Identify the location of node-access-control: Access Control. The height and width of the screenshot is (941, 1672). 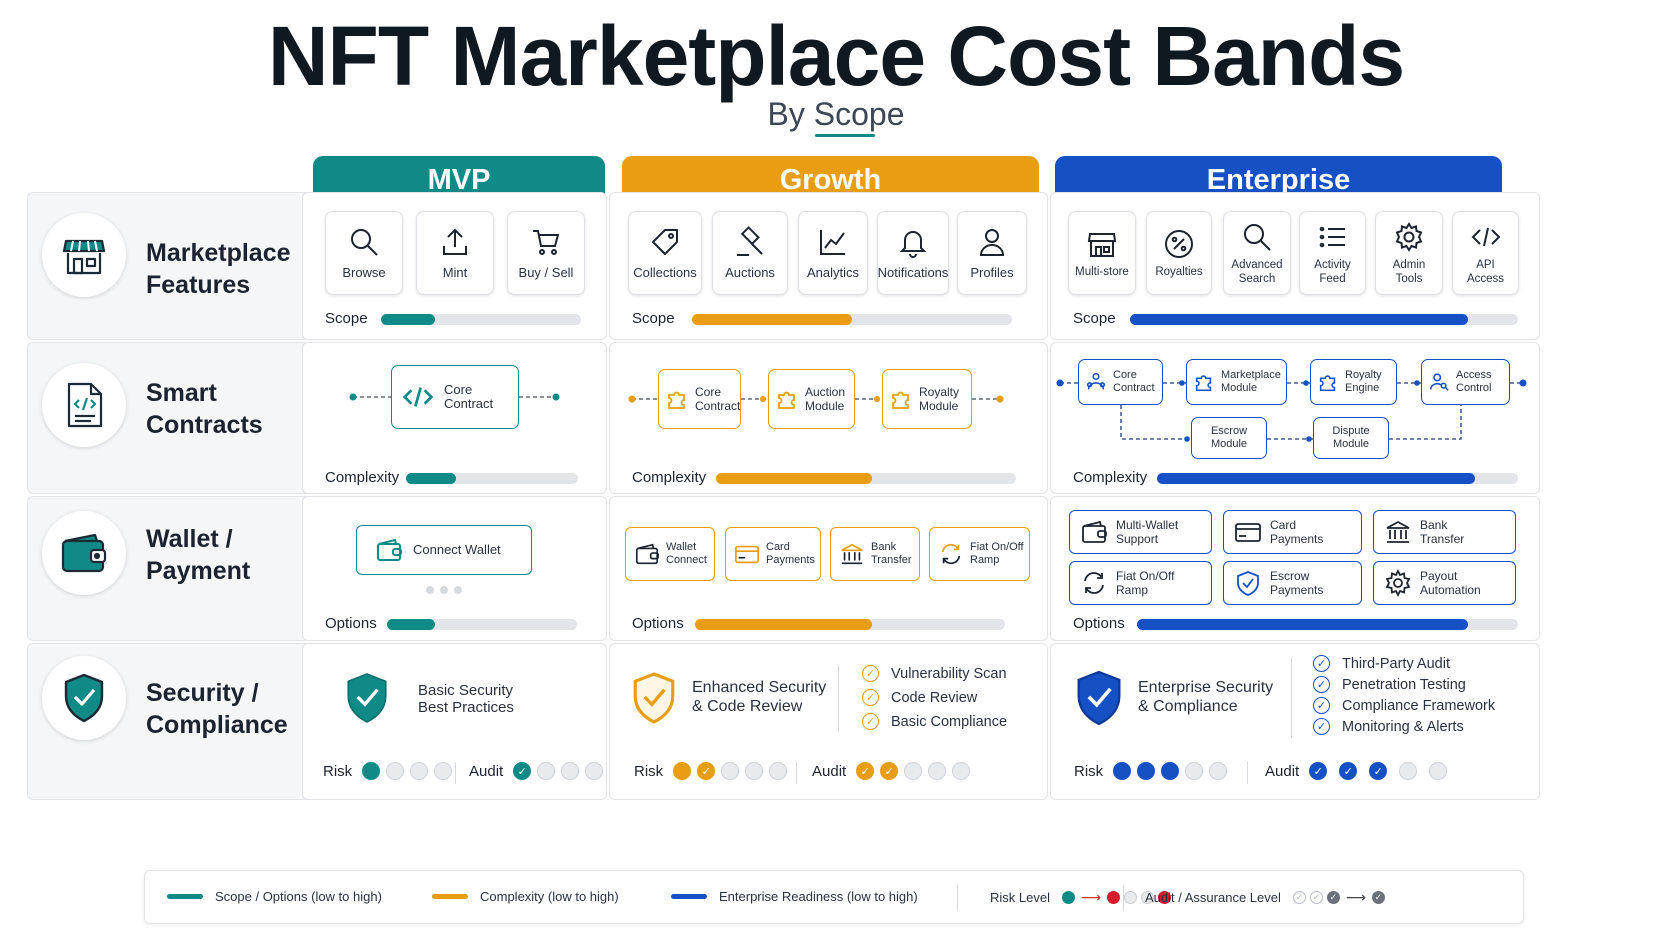
(1465, 382).